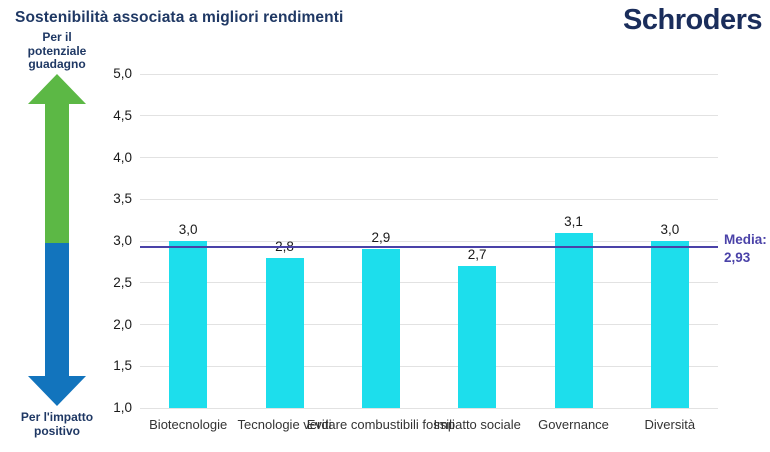  What do you see at coordinates (57, 324) in the screenshot?
I see `down-arrow-icon` at bounding box center [57, 324].